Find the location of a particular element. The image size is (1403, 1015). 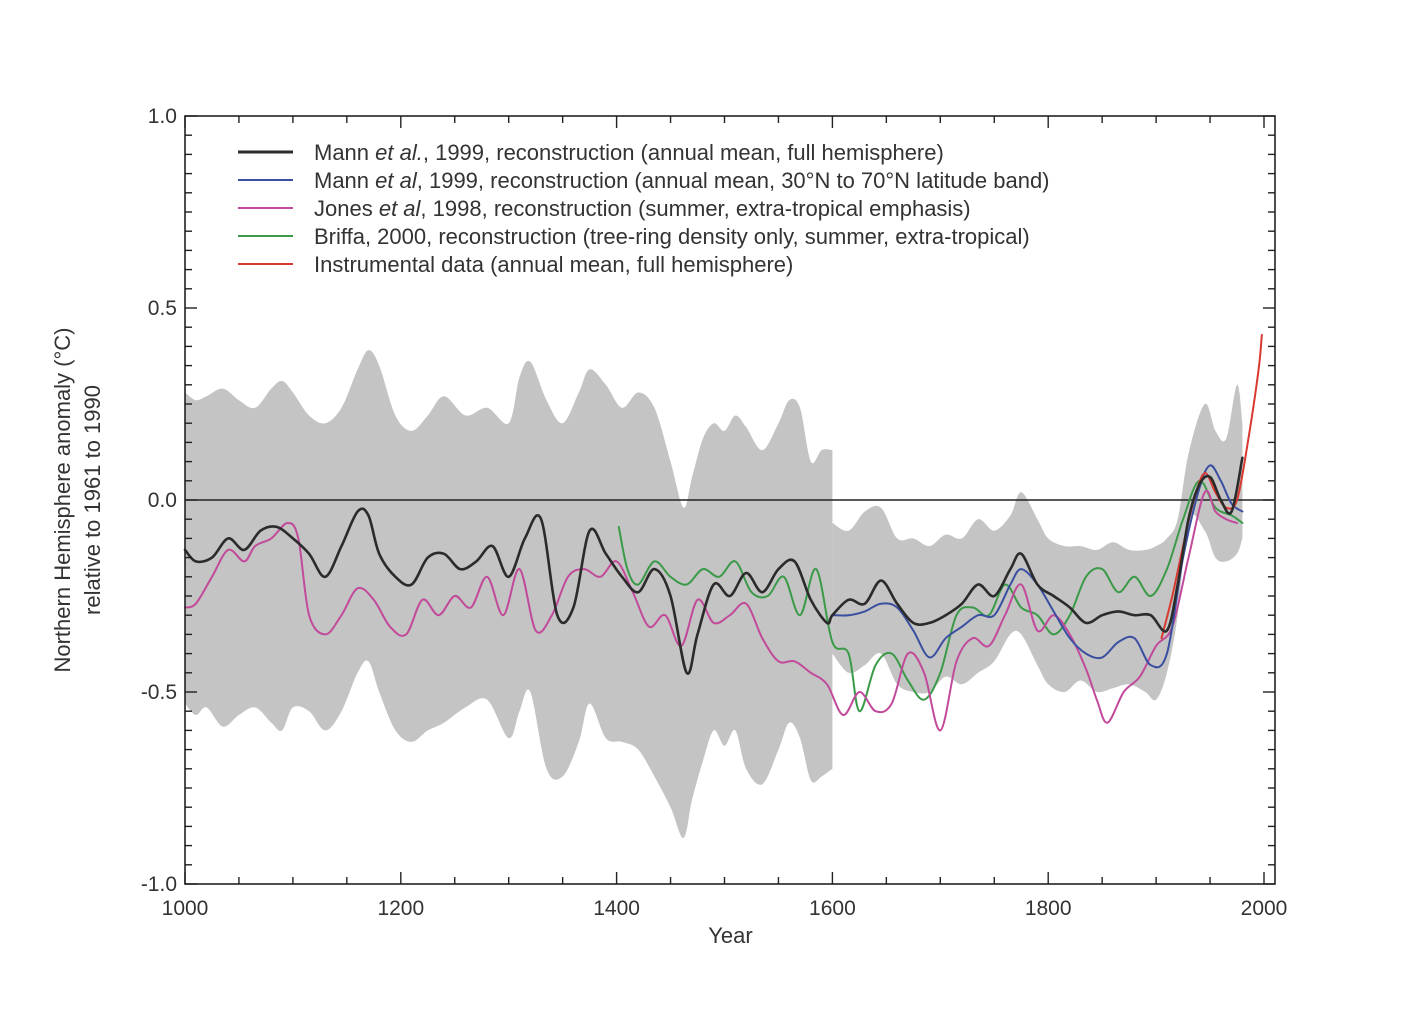

x-tick-label: 1600 is located at coordinates (832, 908).